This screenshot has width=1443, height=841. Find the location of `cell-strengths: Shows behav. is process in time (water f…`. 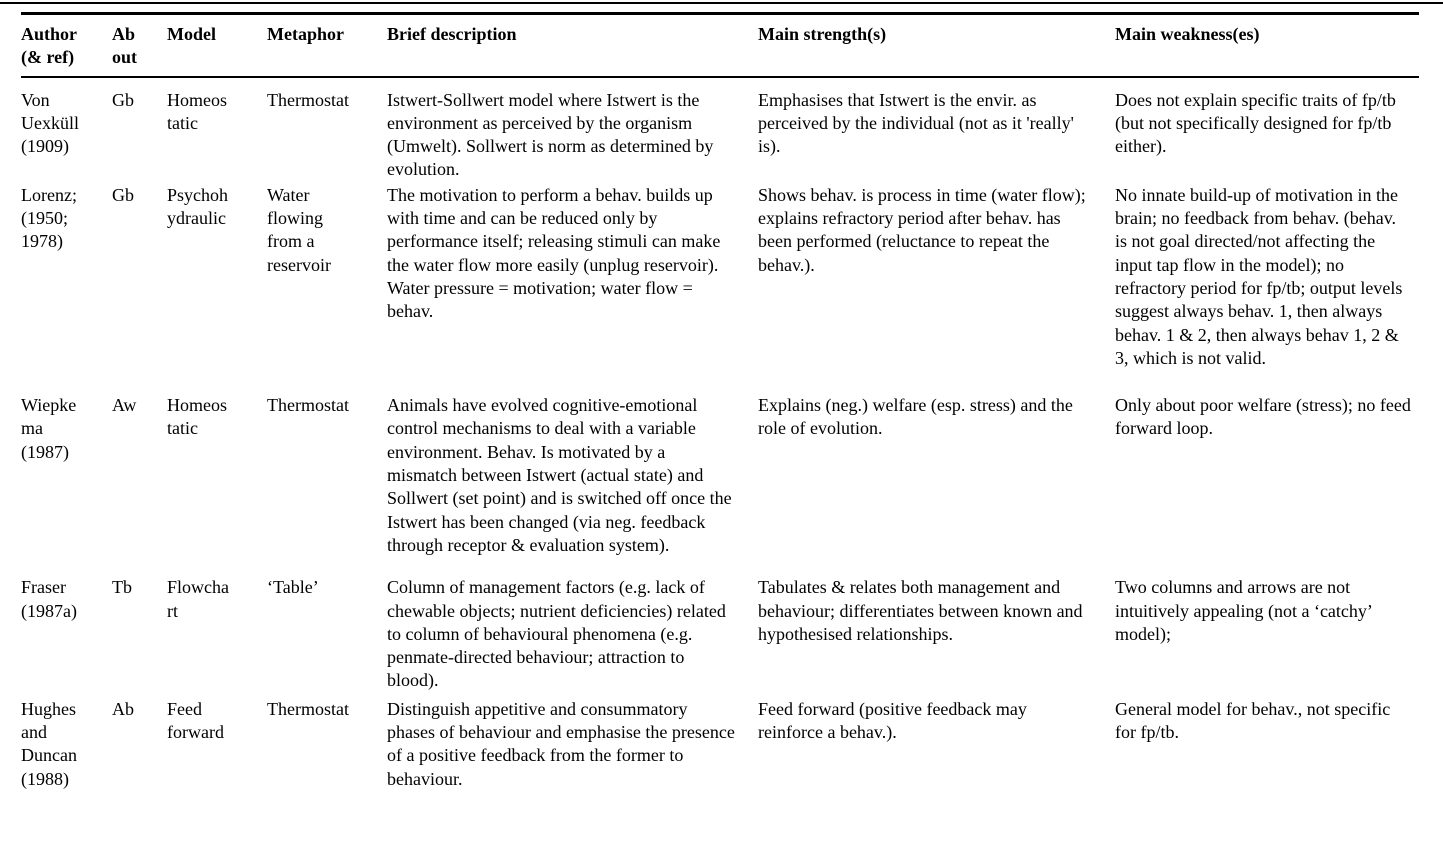

cell-strengths: Shows behav. is process in time (water f… is located at coordinates (922, 229).